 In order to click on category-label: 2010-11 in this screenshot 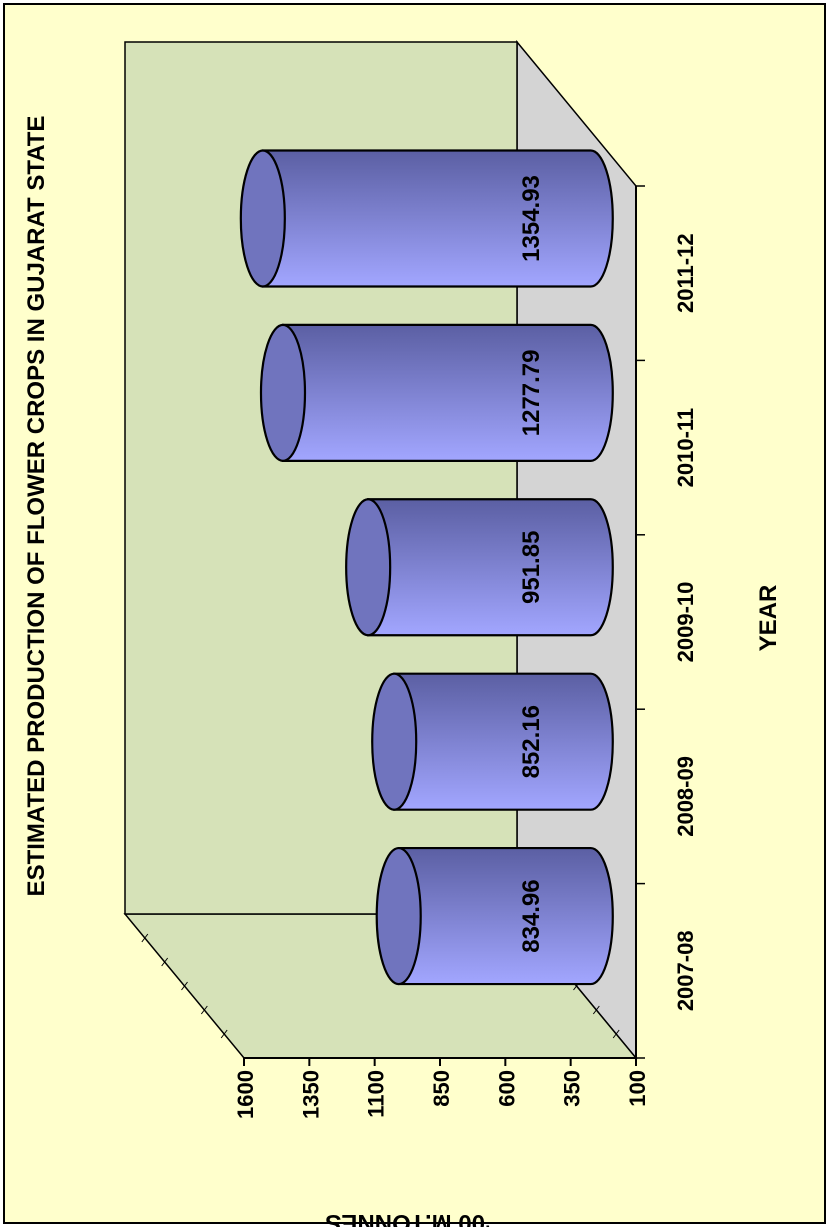, I will do `click(685, 448)`.